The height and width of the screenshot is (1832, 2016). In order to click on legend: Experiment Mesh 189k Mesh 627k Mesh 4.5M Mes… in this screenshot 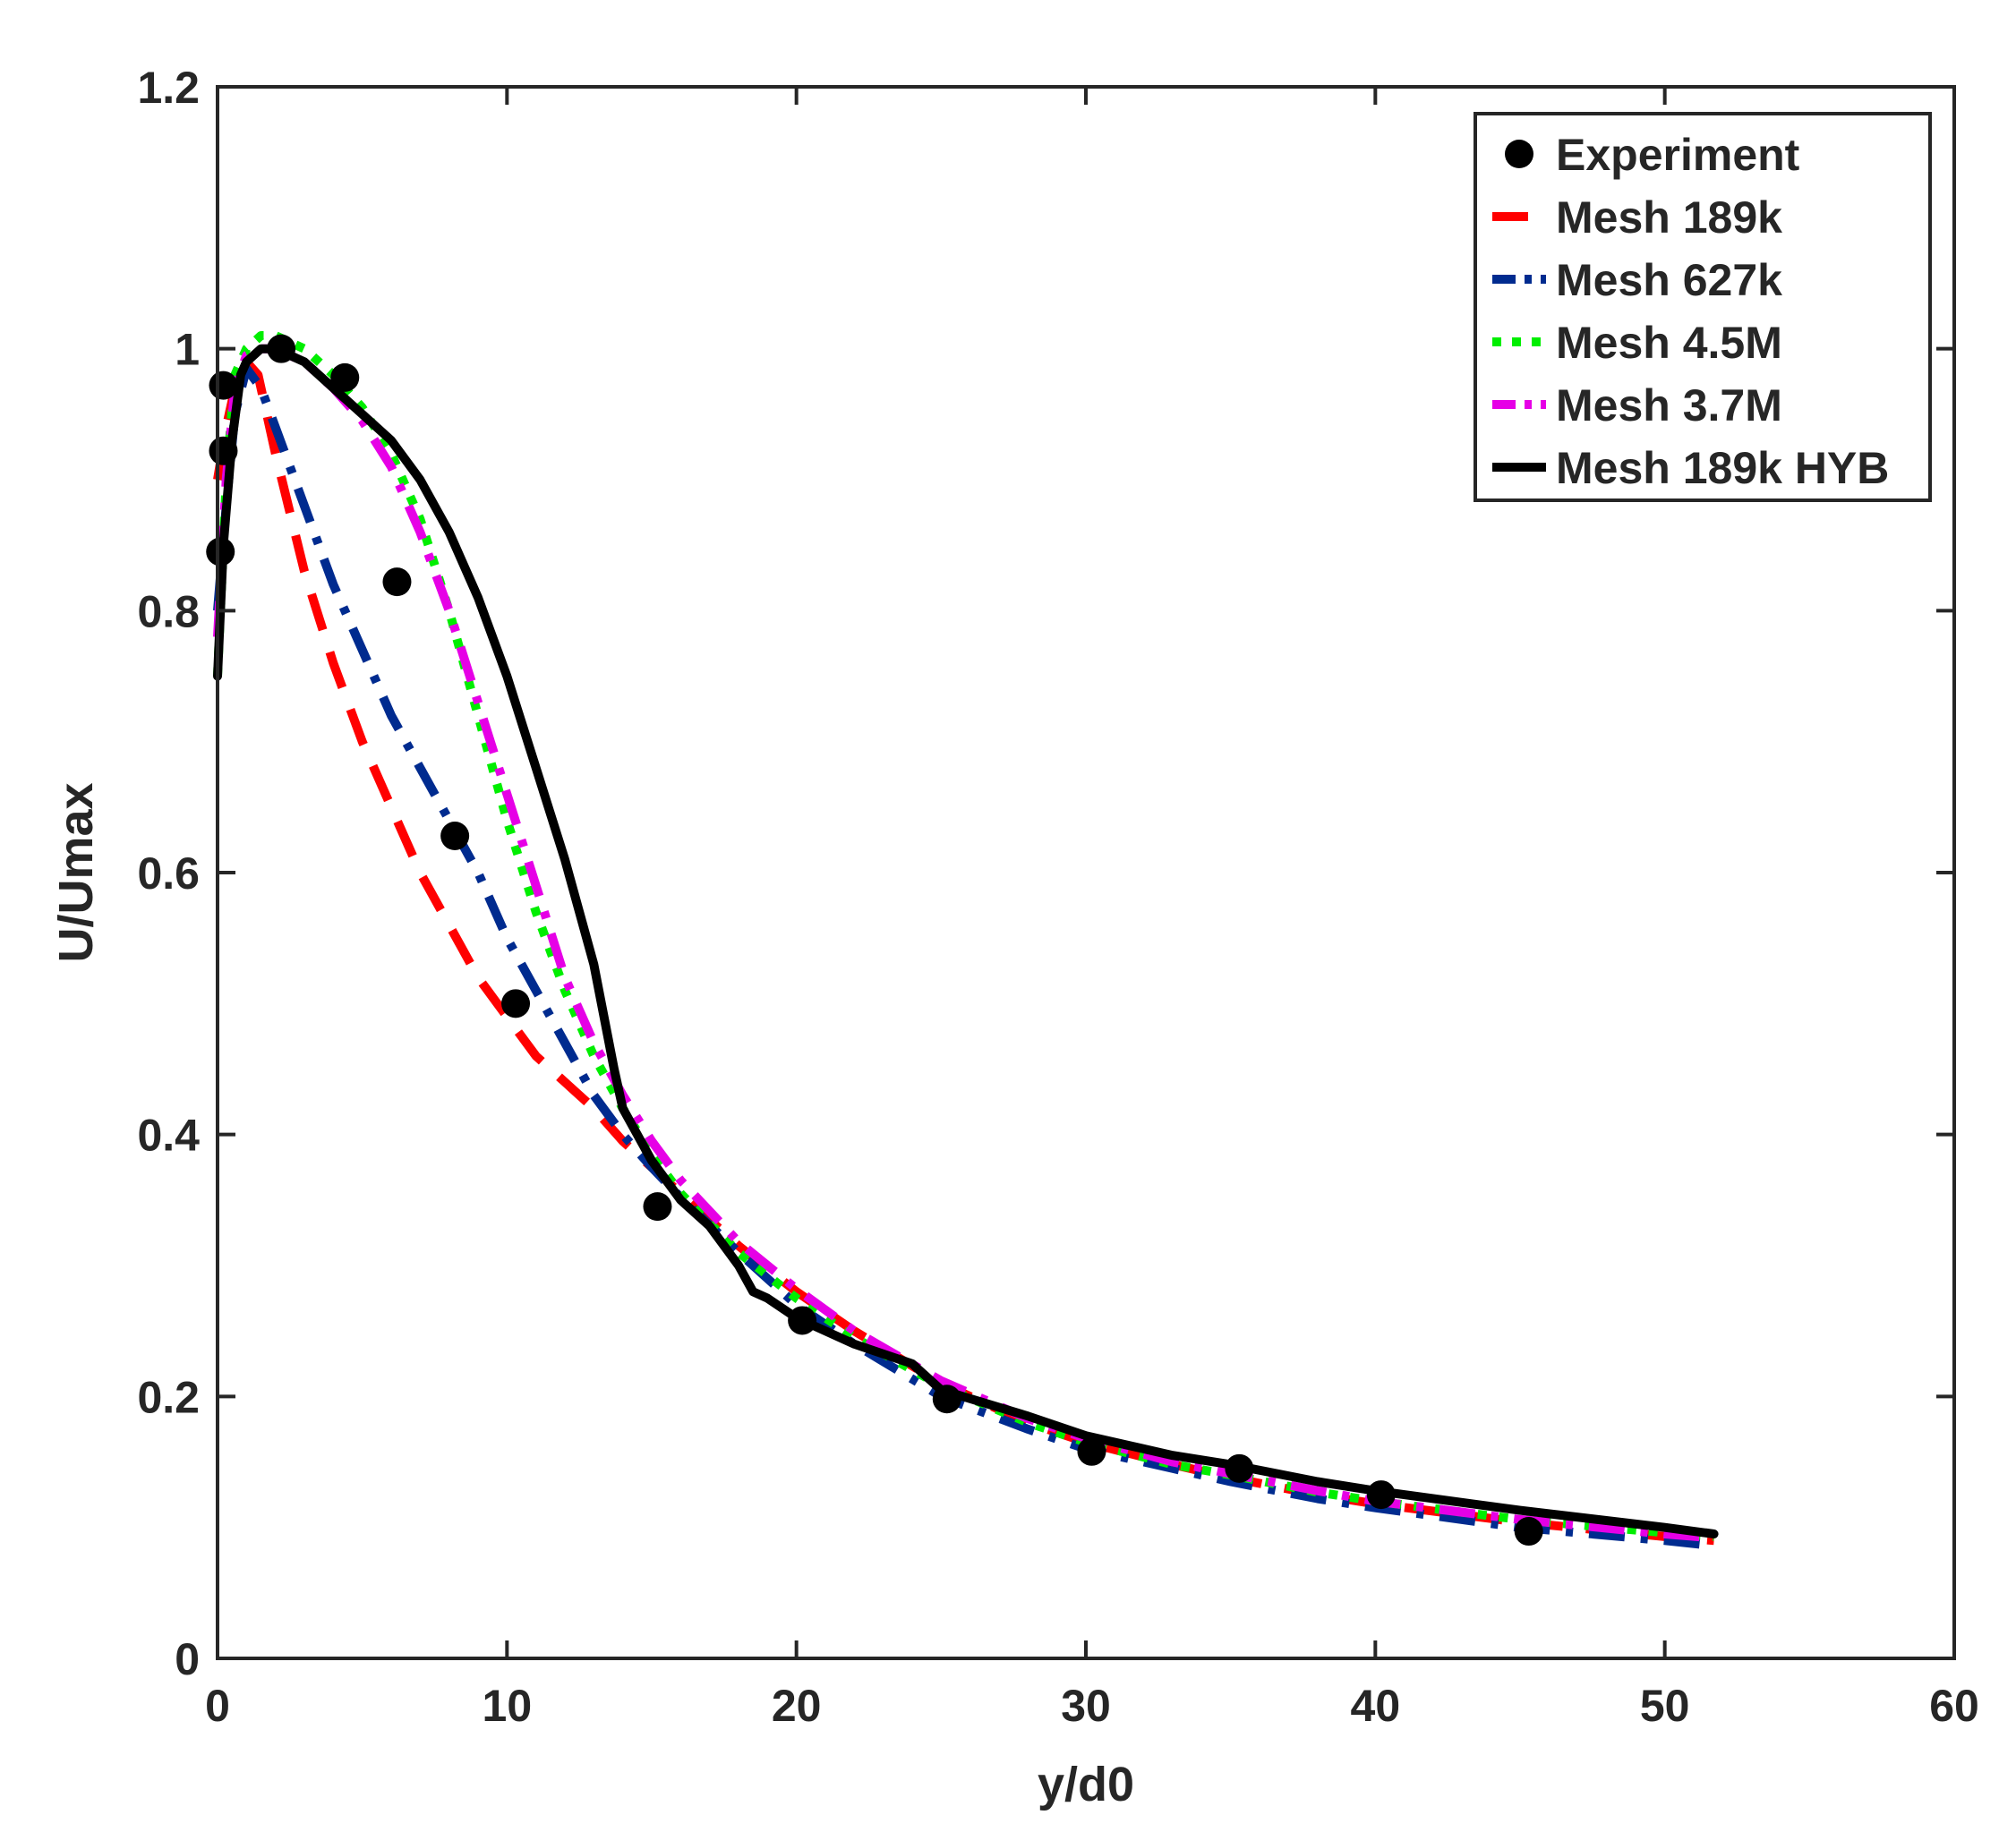, I will do `click(1703, 307)`.